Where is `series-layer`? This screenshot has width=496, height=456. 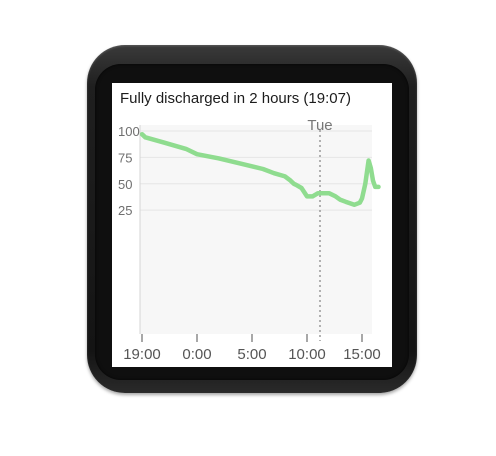
series-layer is located at coordinates (260, 169).